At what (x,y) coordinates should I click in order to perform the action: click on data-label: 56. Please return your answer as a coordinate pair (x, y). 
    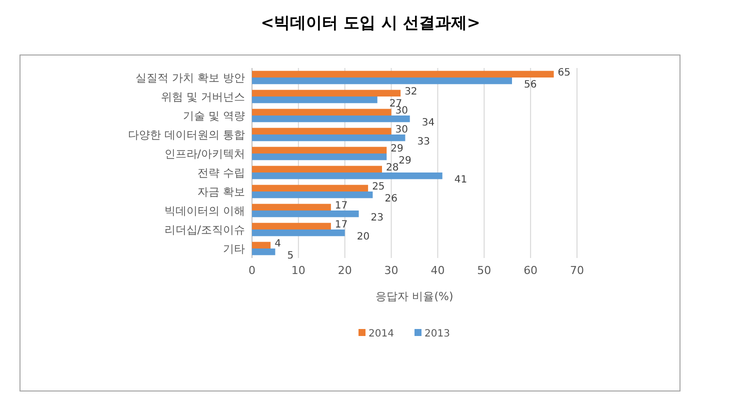
    Looking at the image, I should click on (530, 84).